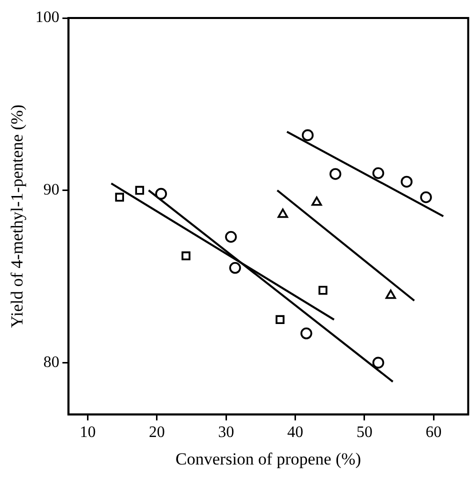 This screenshot has height=478, width=475. I want to click on x-tick-label: 30, so click(226, 433).